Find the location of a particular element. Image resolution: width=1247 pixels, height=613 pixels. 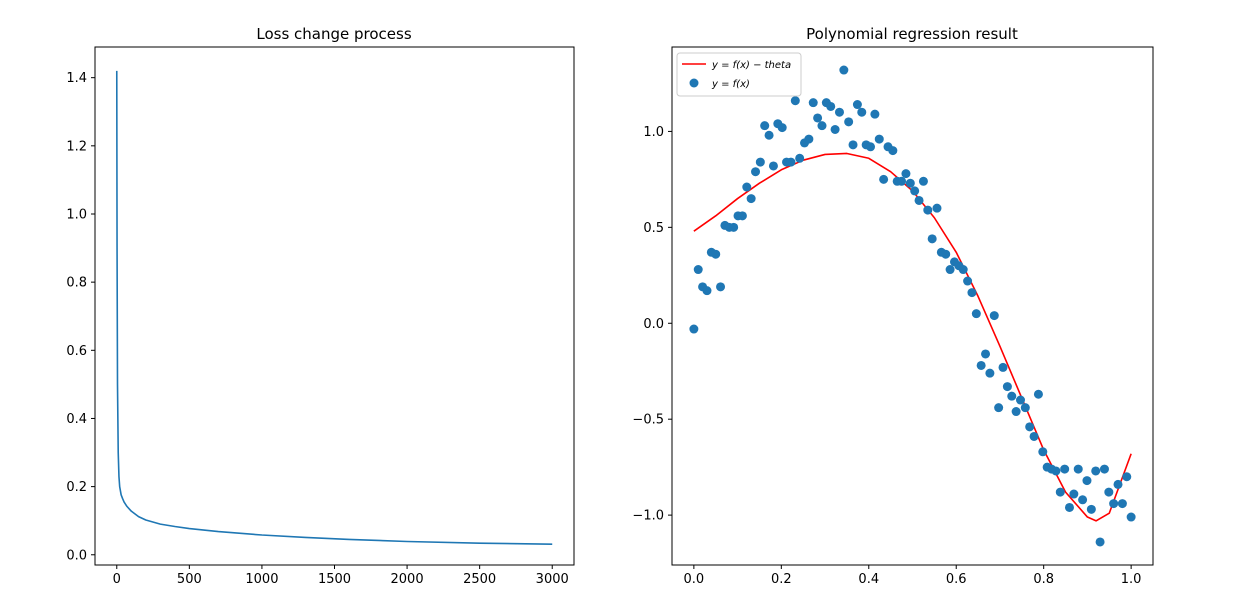

x-tick-label: 0.6 is located at coordinates (956, 579).